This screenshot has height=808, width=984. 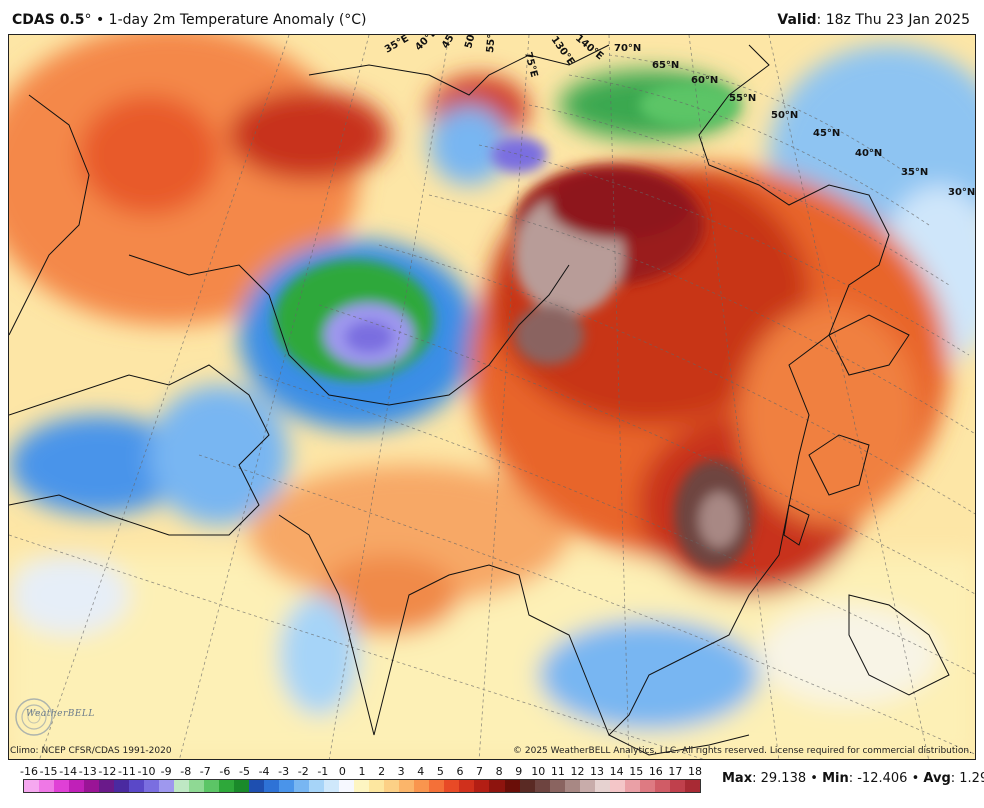 I want to click on lat-label-60: 60°N, so click(x=704, y=80).